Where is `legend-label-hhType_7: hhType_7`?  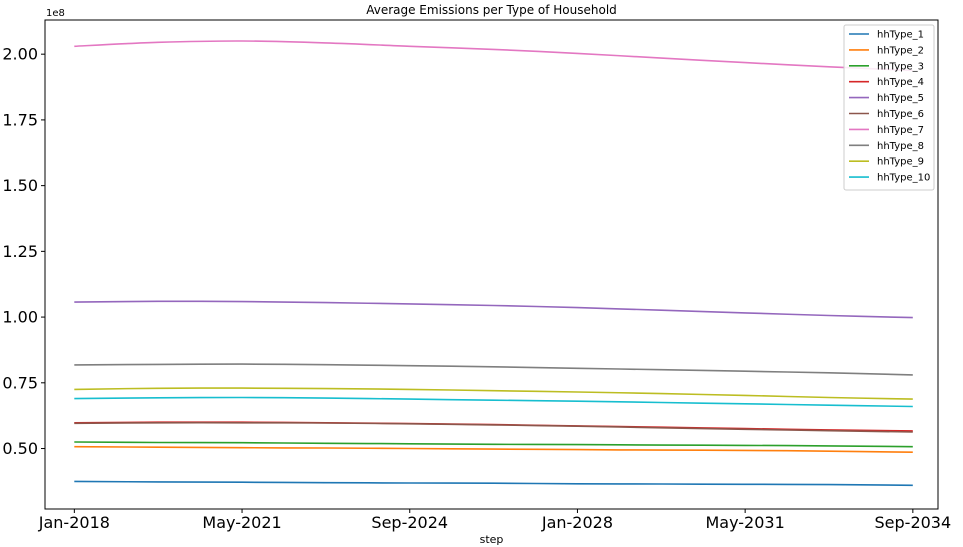
legend-label-hhType_7: hhType_7 is located at coordinates (900, 130).